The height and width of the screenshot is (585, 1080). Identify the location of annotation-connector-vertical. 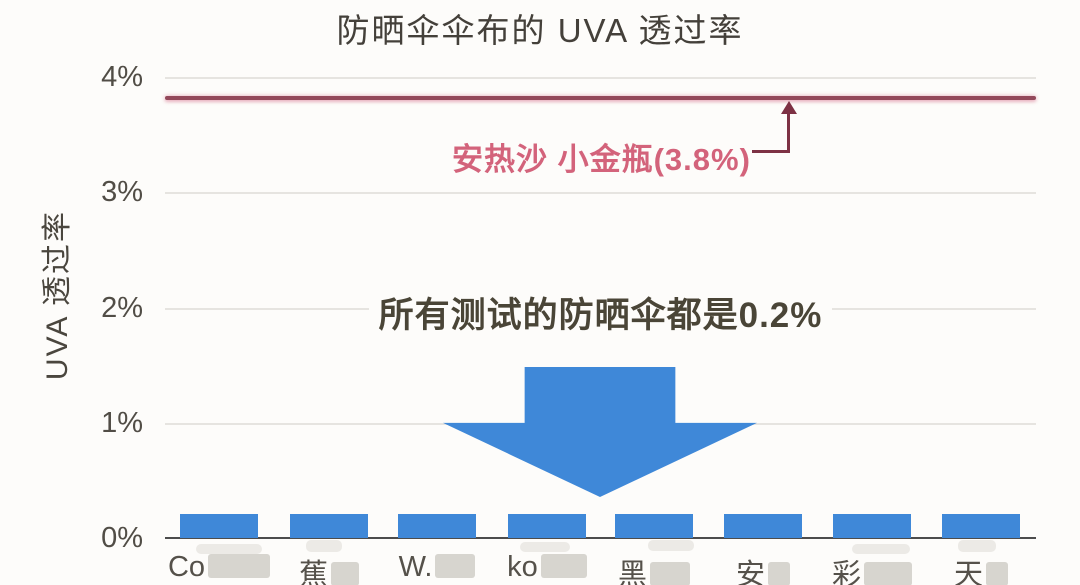
(788, 132).